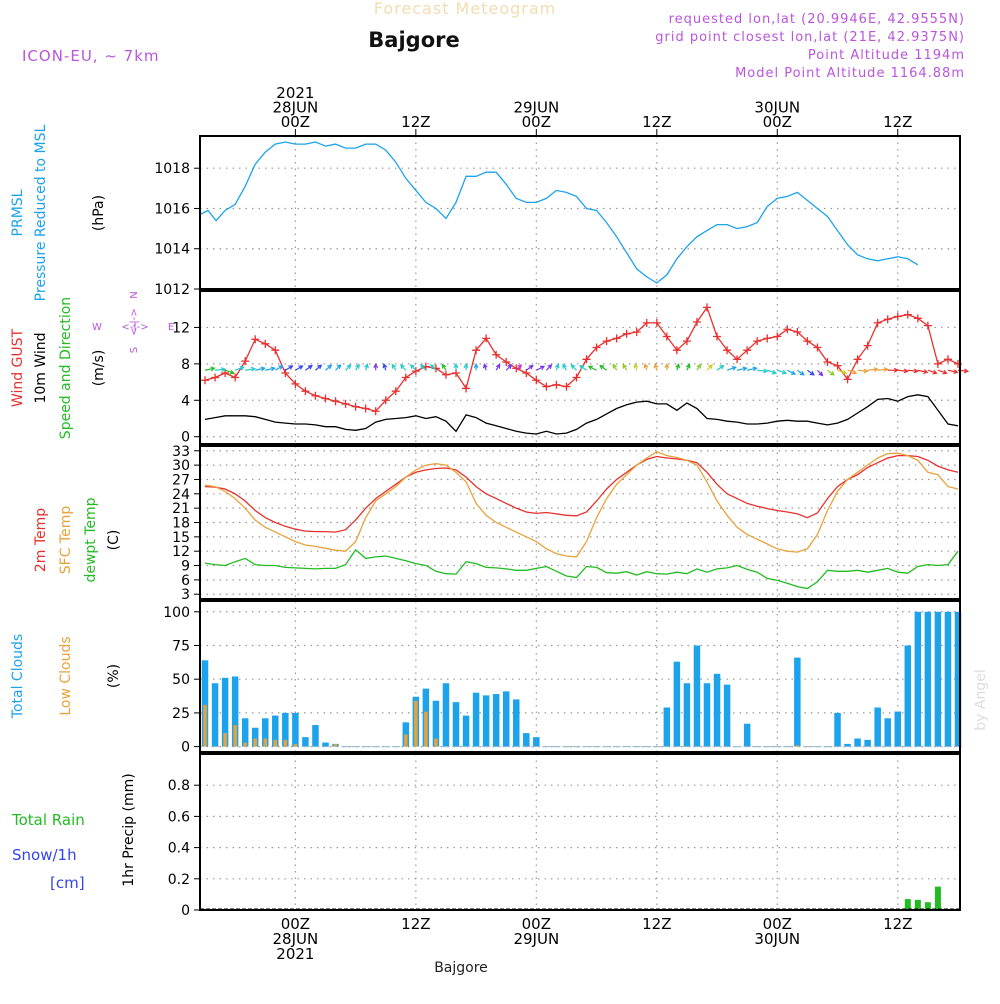 The height and width of the screenshot is (1004, 1000). I want to click on label-ms: (m/s), so click(99, 368).